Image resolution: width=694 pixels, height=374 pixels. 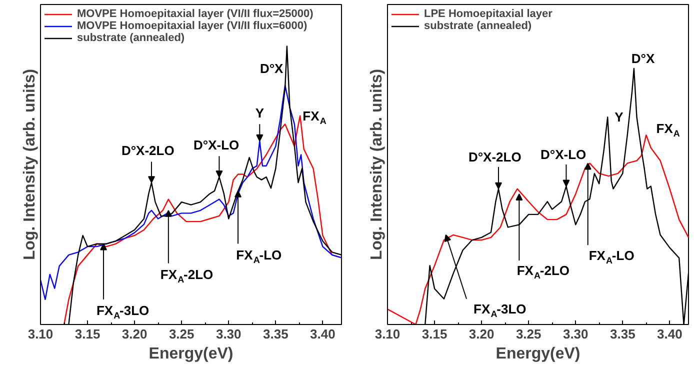 I want to click on legend-label: LPE Homoepitaxial layer, so click(x=488, y=14).